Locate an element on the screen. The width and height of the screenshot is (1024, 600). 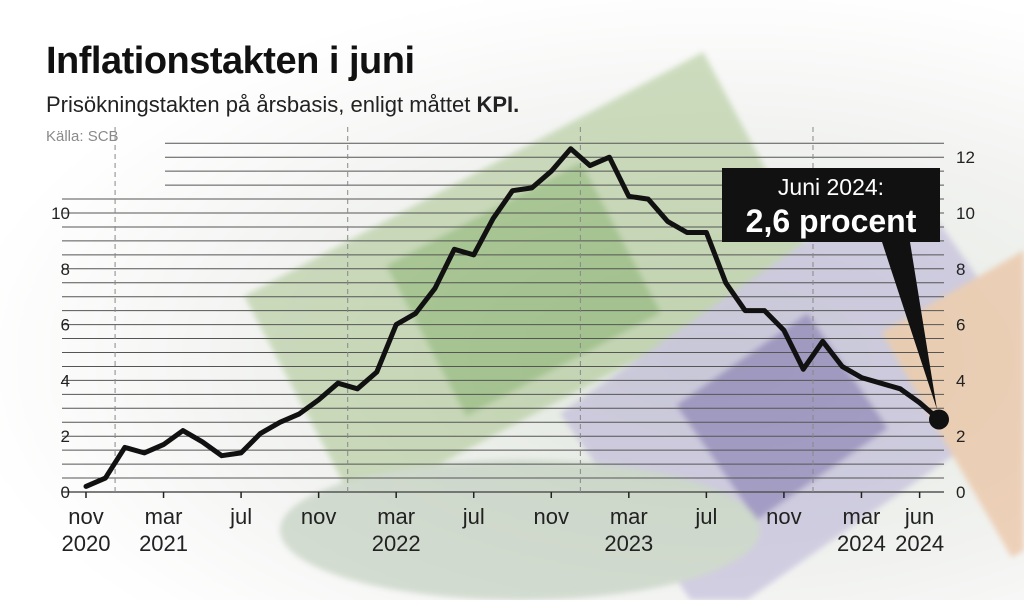
x-tick-year: 2021 is located at coordinates (163, 543).